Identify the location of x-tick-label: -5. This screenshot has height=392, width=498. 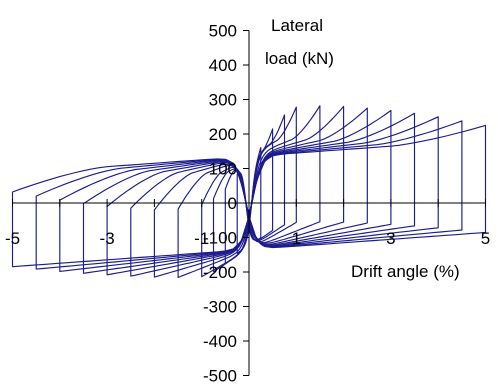
(12, 238).